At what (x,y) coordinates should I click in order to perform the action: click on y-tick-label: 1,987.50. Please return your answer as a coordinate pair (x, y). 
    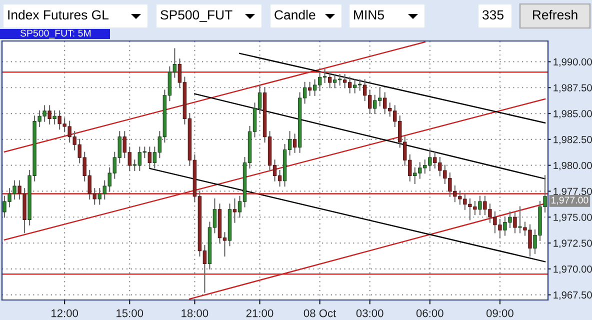
    Looking at the image, I should click on (573, 88).